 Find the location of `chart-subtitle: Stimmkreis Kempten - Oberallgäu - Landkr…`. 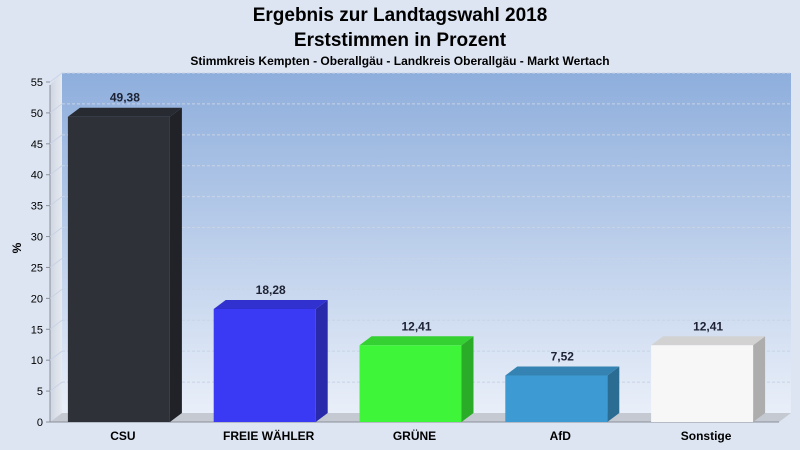

chart-subtitle: Stimmkreis Kempten - Oberallgäu - Landkr… is located at coordinates (399, 61).